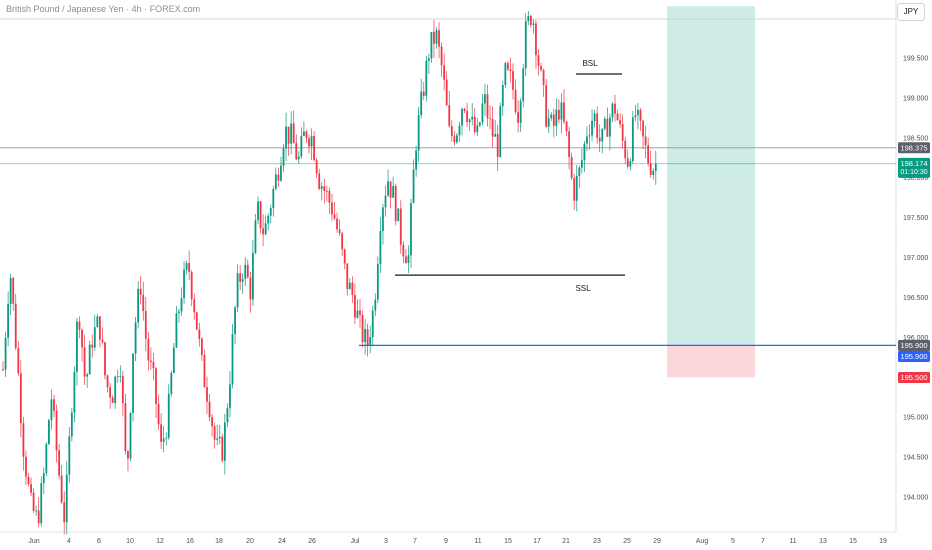  I want to click on time-tick-label: 26, so click(312, 541).